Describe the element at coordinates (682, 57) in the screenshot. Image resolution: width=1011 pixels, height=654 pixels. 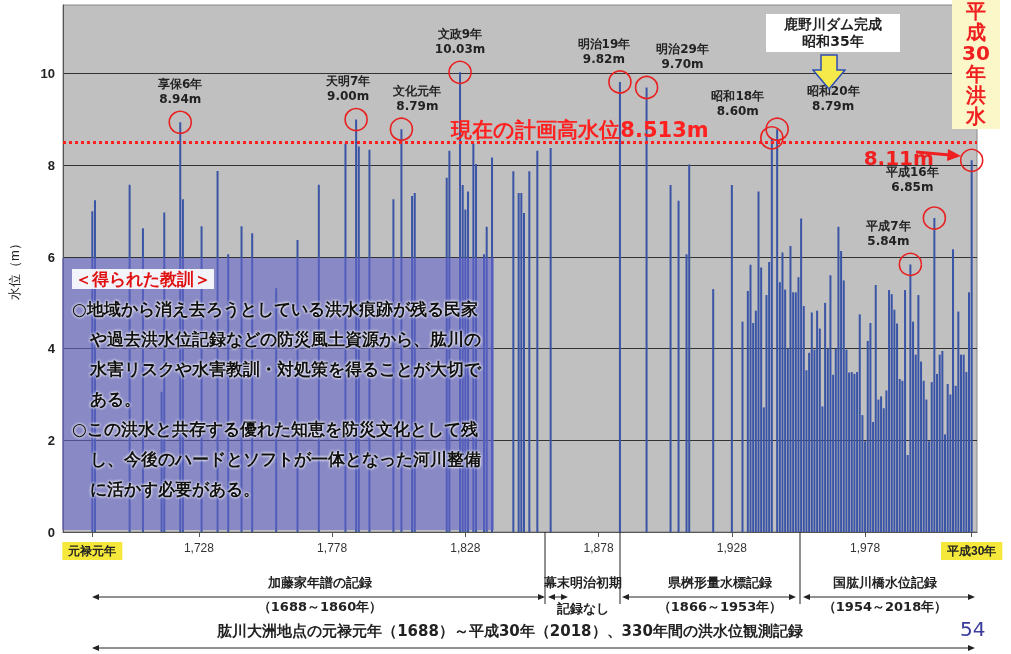
I see `annotation: 明治29年 9.70m` at that location.